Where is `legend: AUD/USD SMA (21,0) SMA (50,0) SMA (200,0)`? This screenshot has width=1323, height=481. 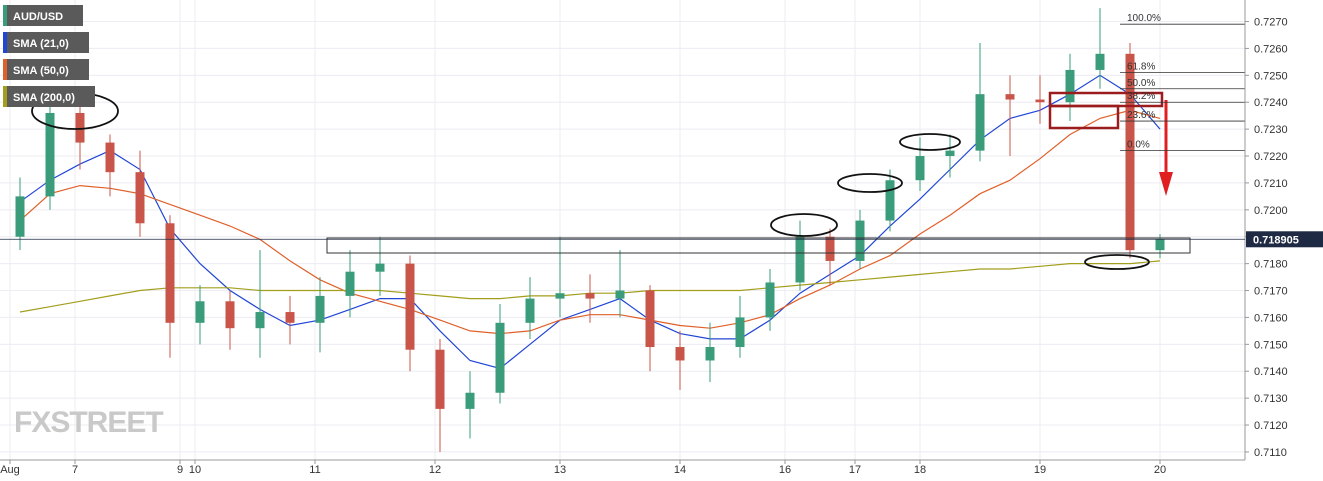
legend: AUD/USD SMA (21,0) SMA (50,0) SMA (200,0) is located at coordinates (49, 56).